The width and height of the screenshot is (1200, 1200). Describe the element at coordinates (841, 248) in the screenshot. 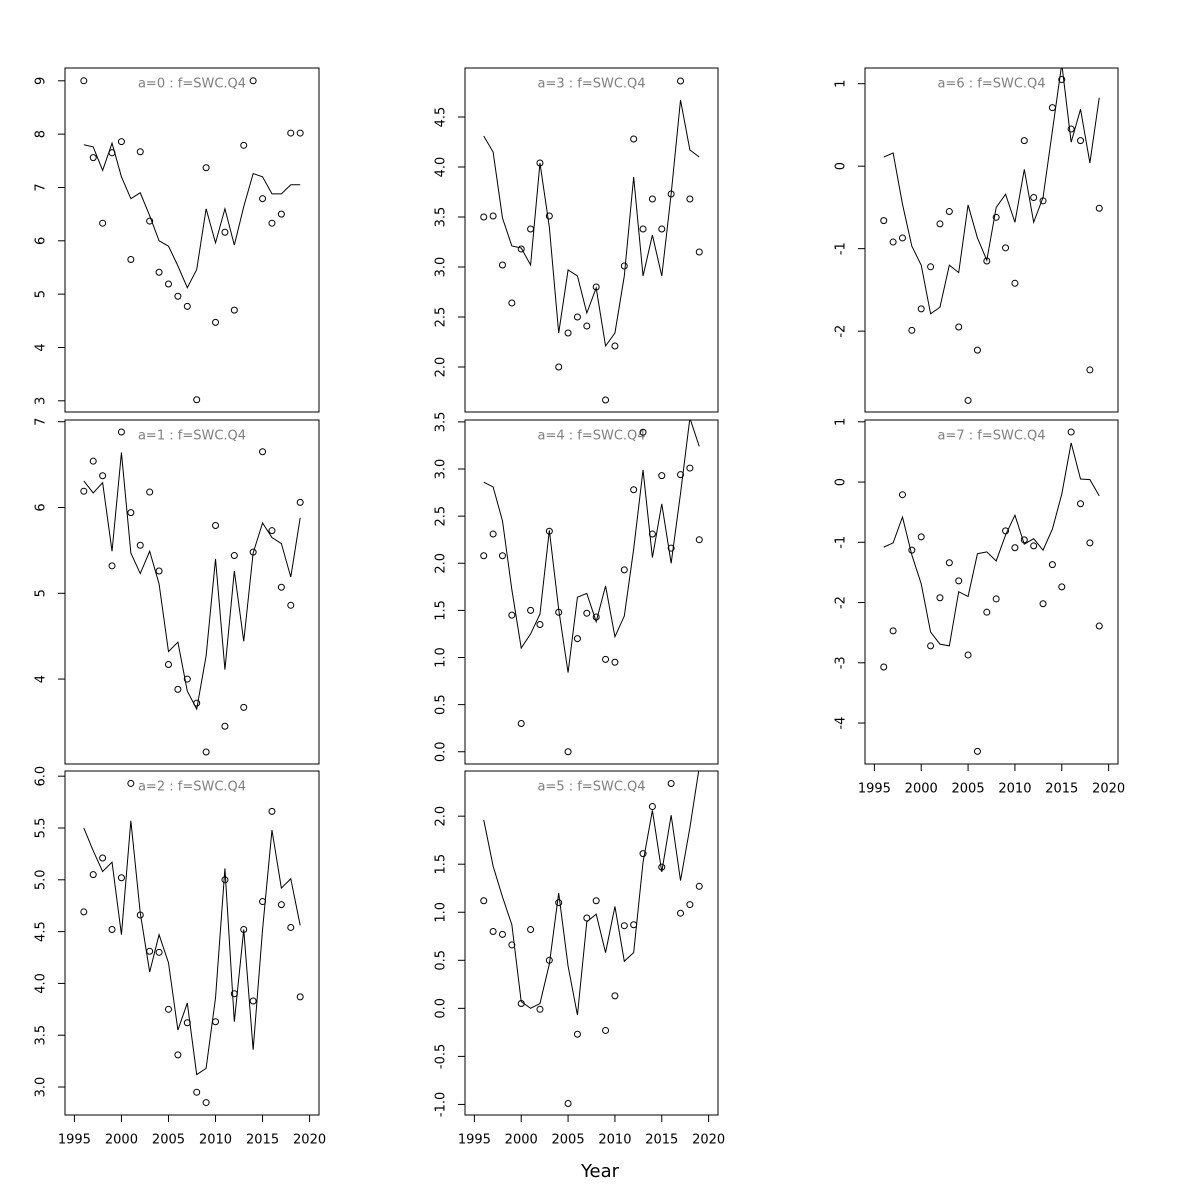

I see `y-tick-label: -1` at that location.